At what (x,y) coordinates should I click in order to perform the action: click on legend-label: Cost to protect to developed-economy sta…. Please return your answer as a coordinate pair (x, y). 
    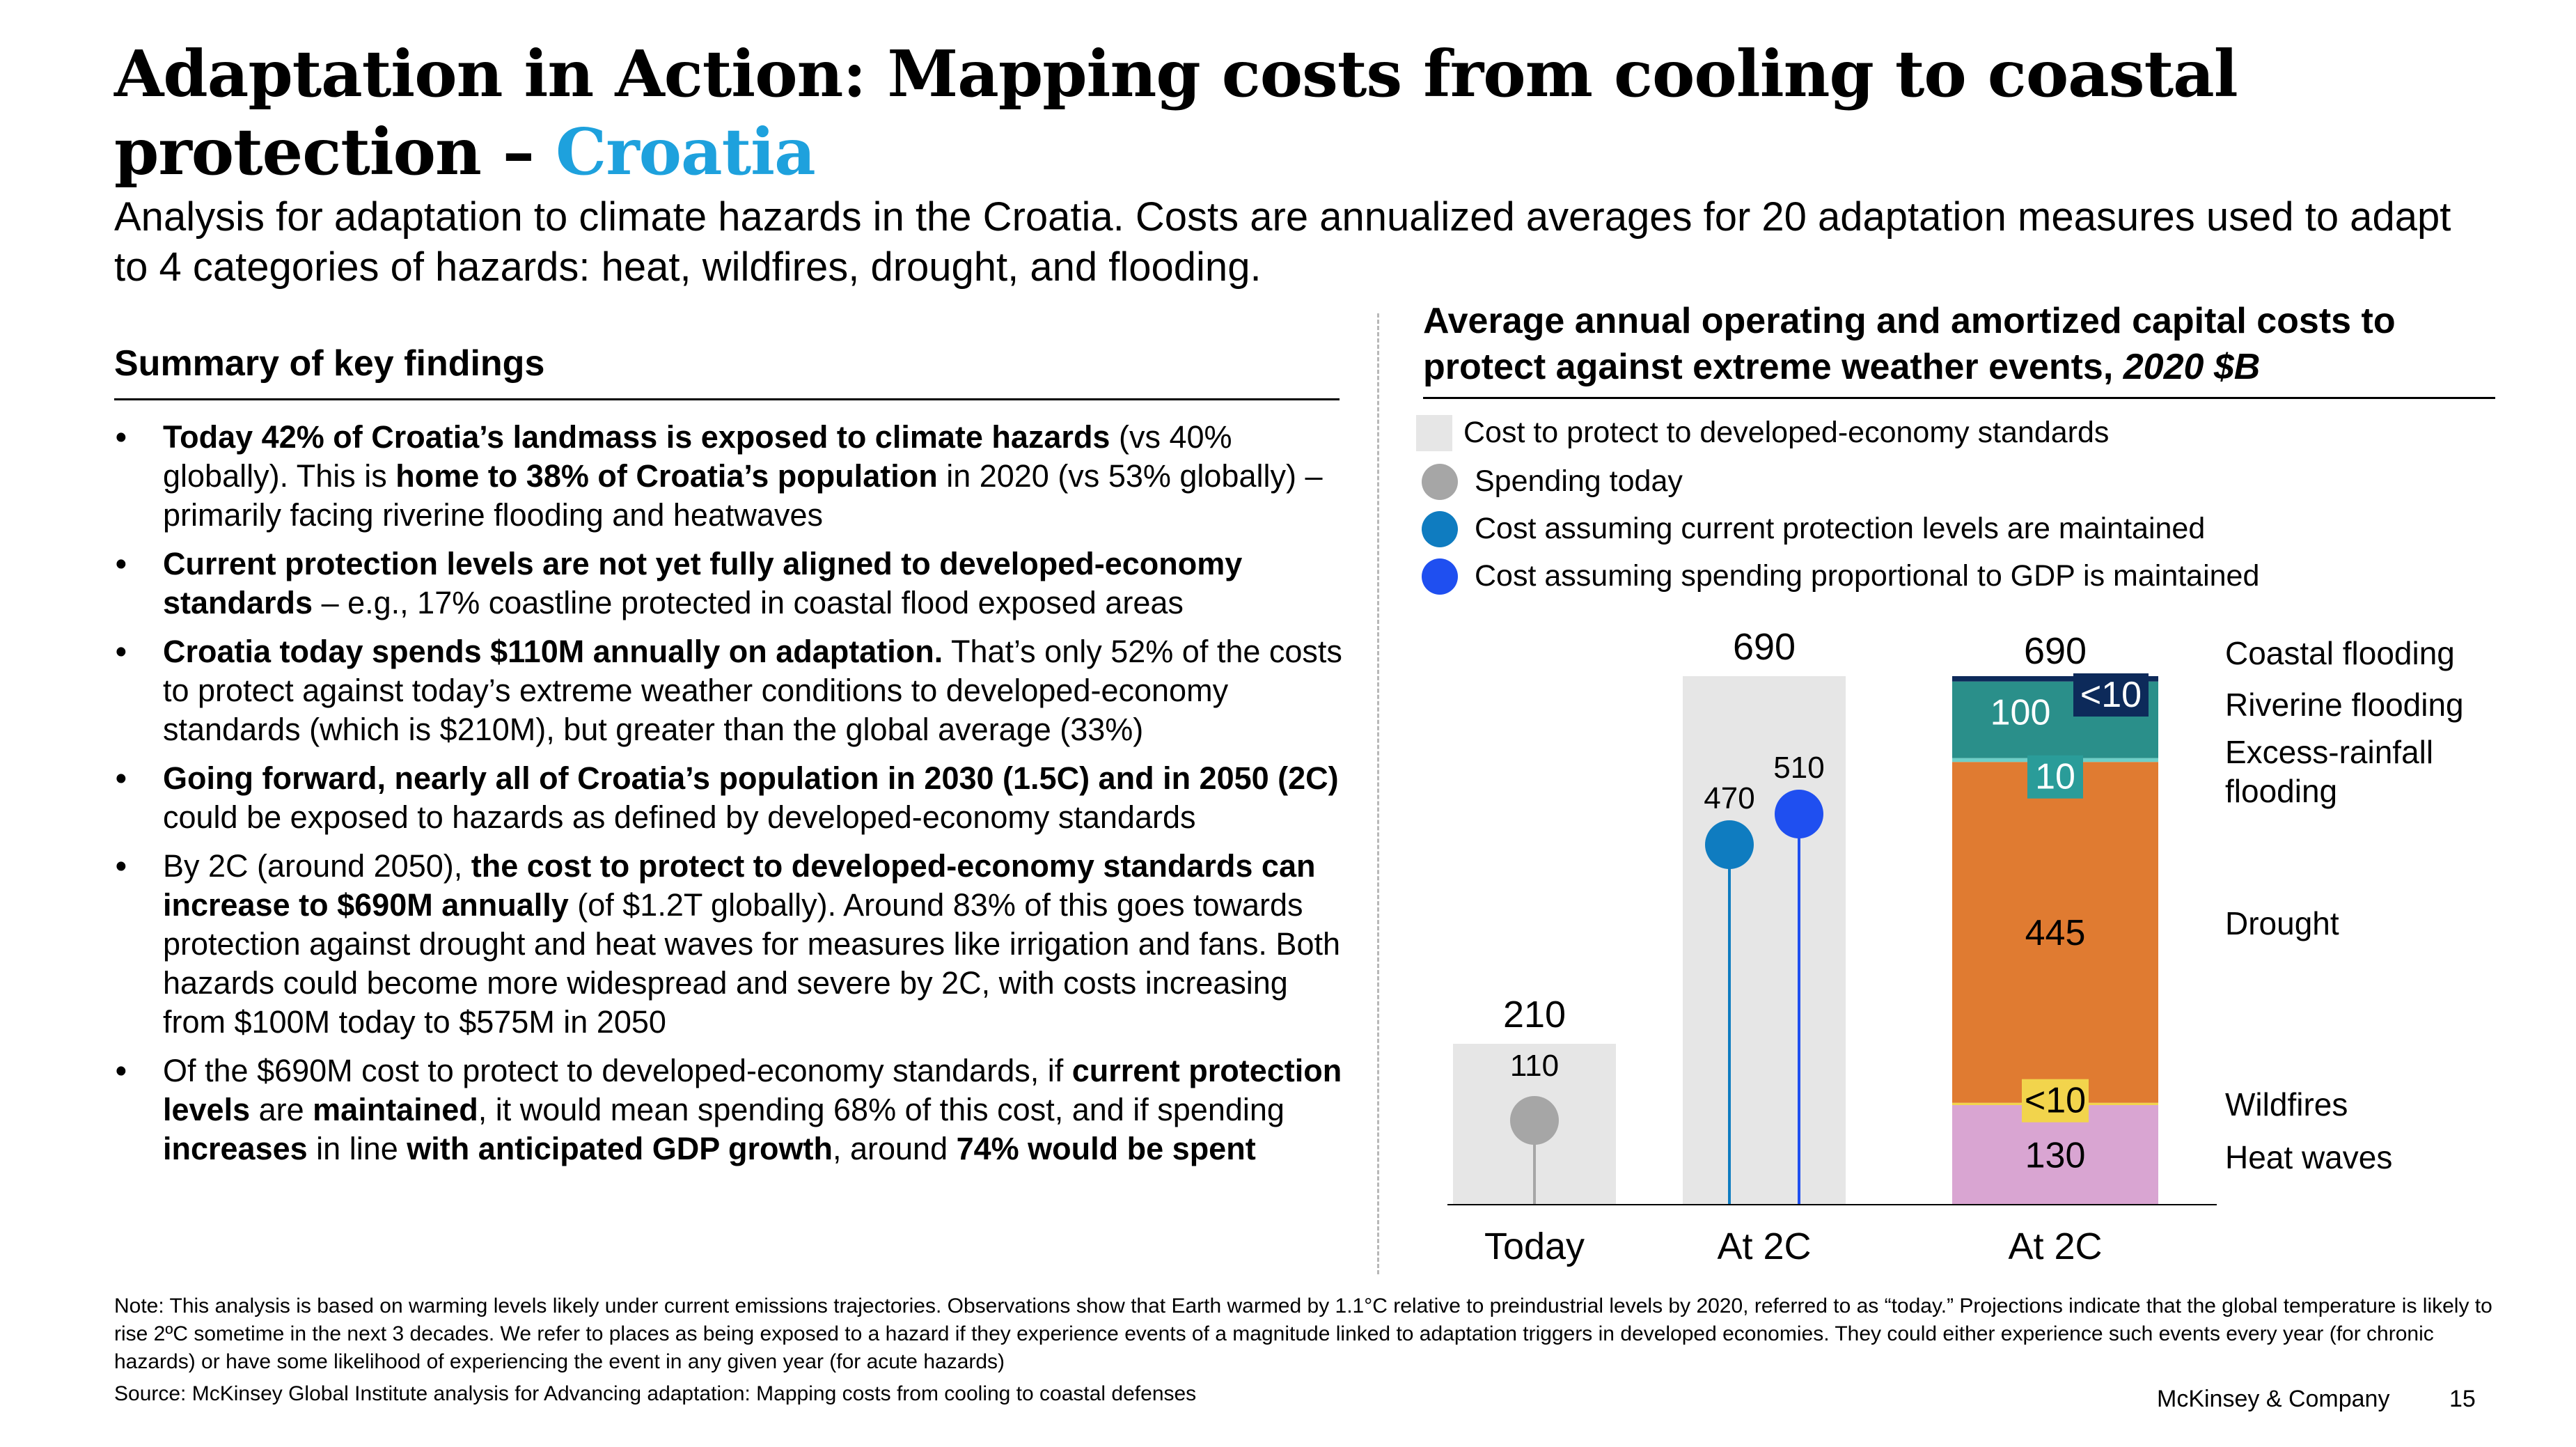
    Looking at the image, I should click on (1786, 432).